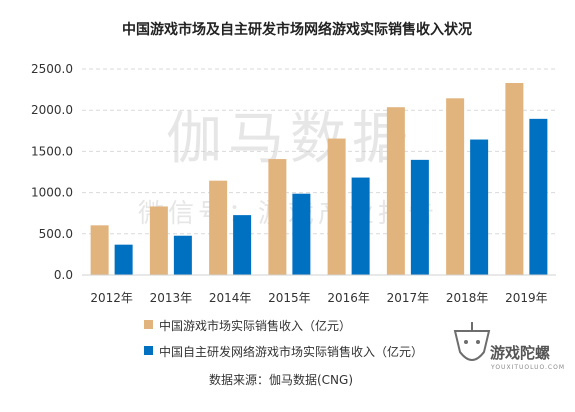  I want to click on x-category-label: 2012年, so click(111, 298).